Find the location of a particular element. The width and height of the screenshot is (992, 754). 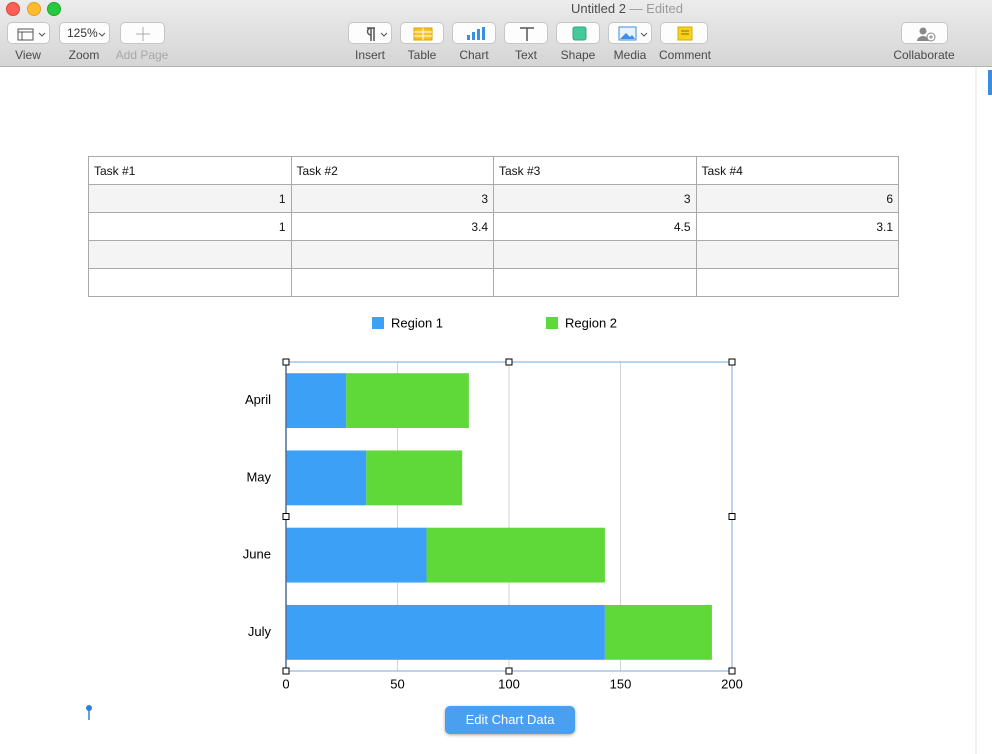

table-cell: 6 is located at coordinates (797, 198).